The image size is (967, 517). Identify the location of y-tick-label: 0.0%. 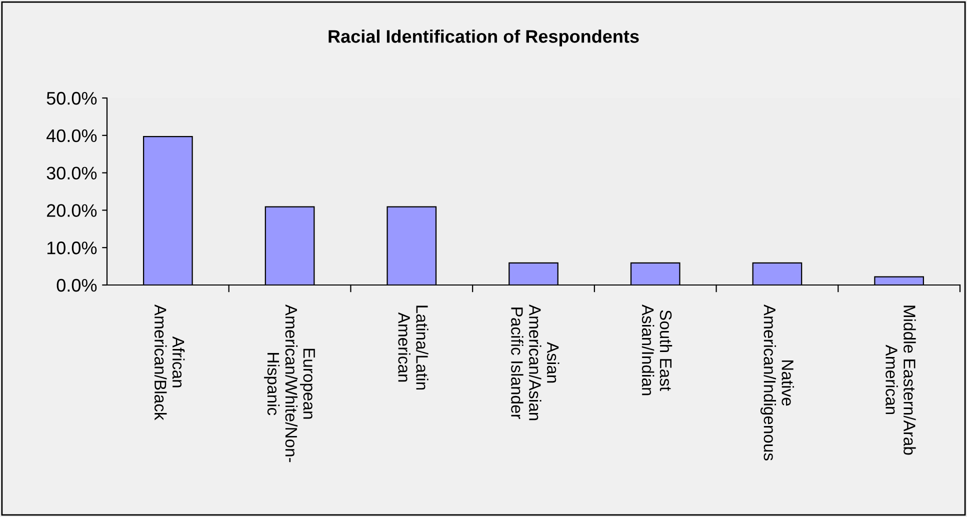
(76, 285).